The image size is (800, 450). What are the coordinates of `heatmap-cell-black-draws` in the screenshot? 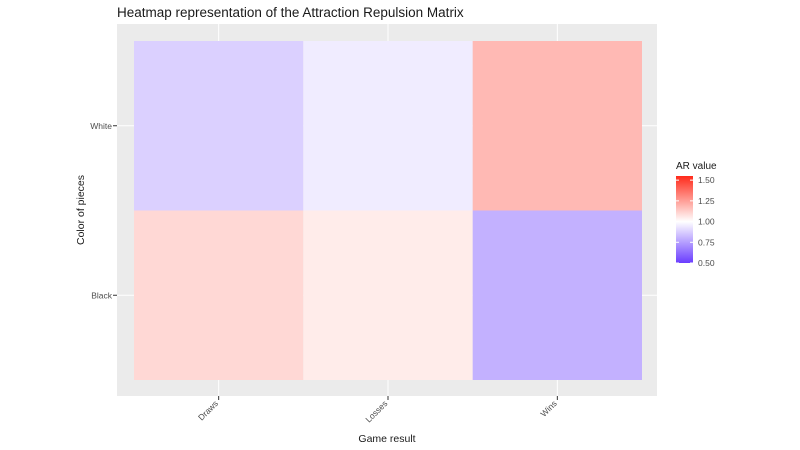 It's located at (219, 295).